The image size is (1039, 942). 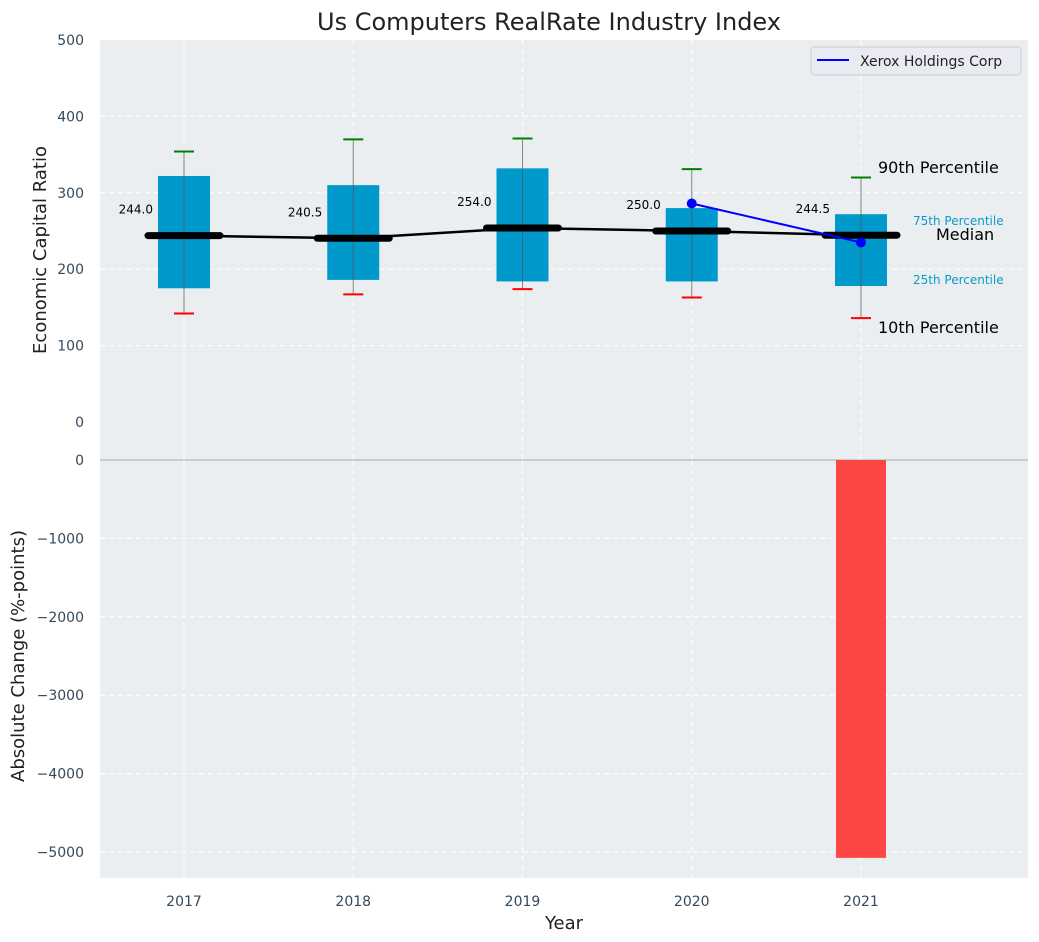 What do you see at coordinates (813, 209) in the screenshot?
I see `median-label: 244.5` at bounding box center [813, 209].